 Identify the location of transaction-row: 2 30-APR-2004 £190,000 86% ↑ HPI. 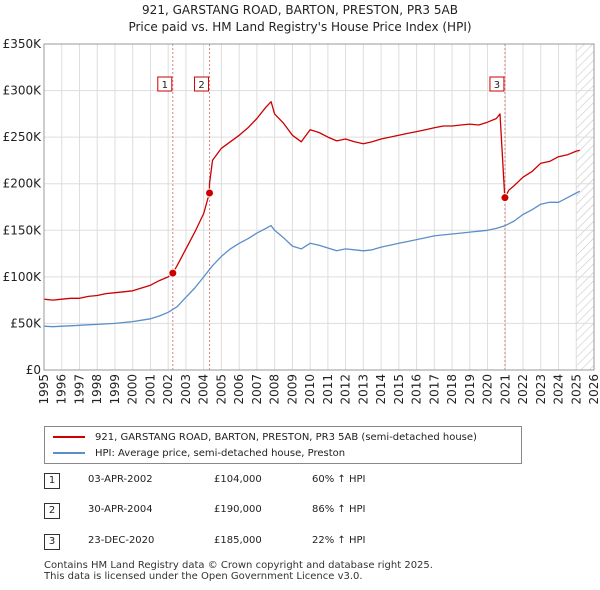
(254, 511).